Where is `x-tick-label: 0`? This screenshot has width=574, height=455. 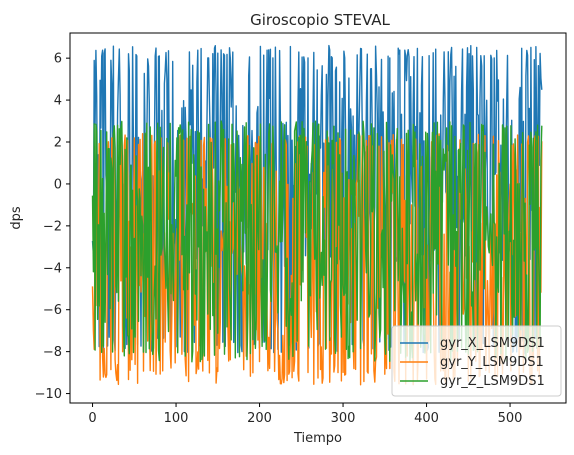 x-tick-label: 0 is located at coordinates (92, 418).